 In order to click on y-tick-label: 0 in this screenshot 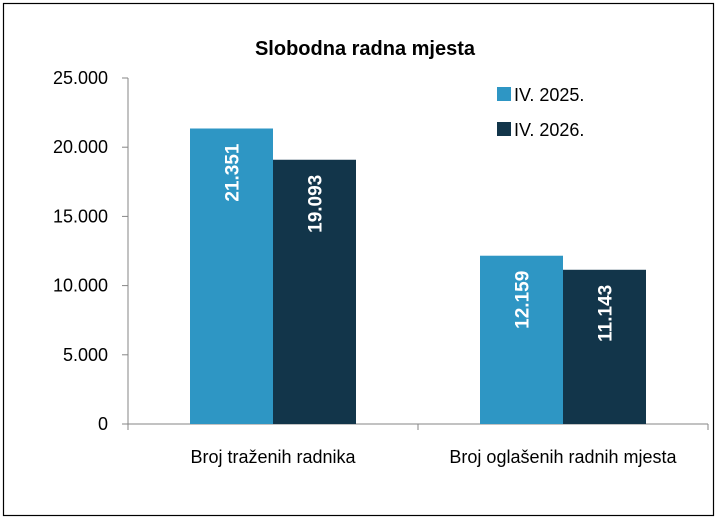, I will do `click(103, 424)`.